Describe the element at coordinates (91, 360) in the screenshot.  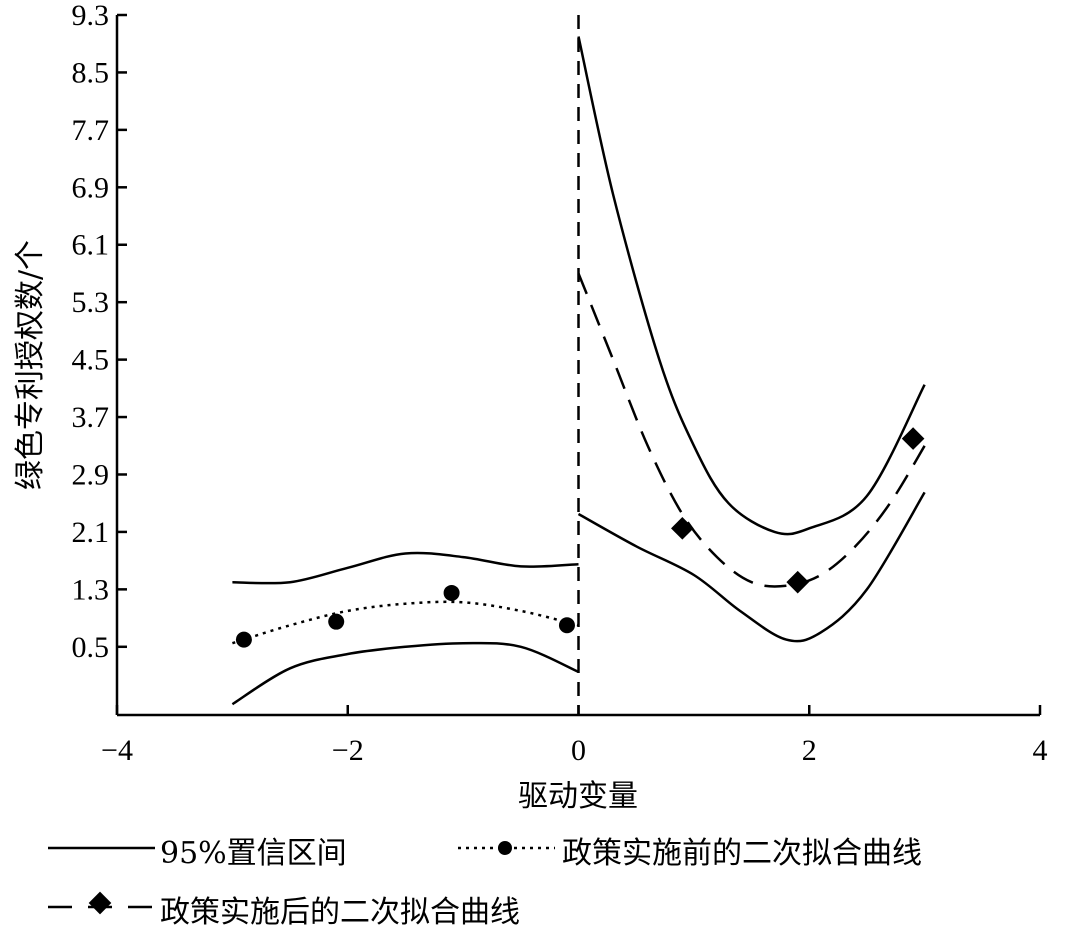
I see `y-tick-label: 4.5` at that location.